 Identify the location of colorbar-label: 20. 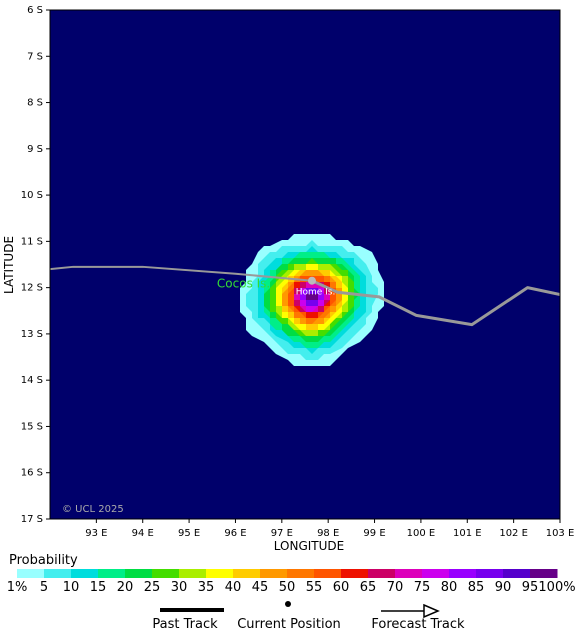
(125, 587).